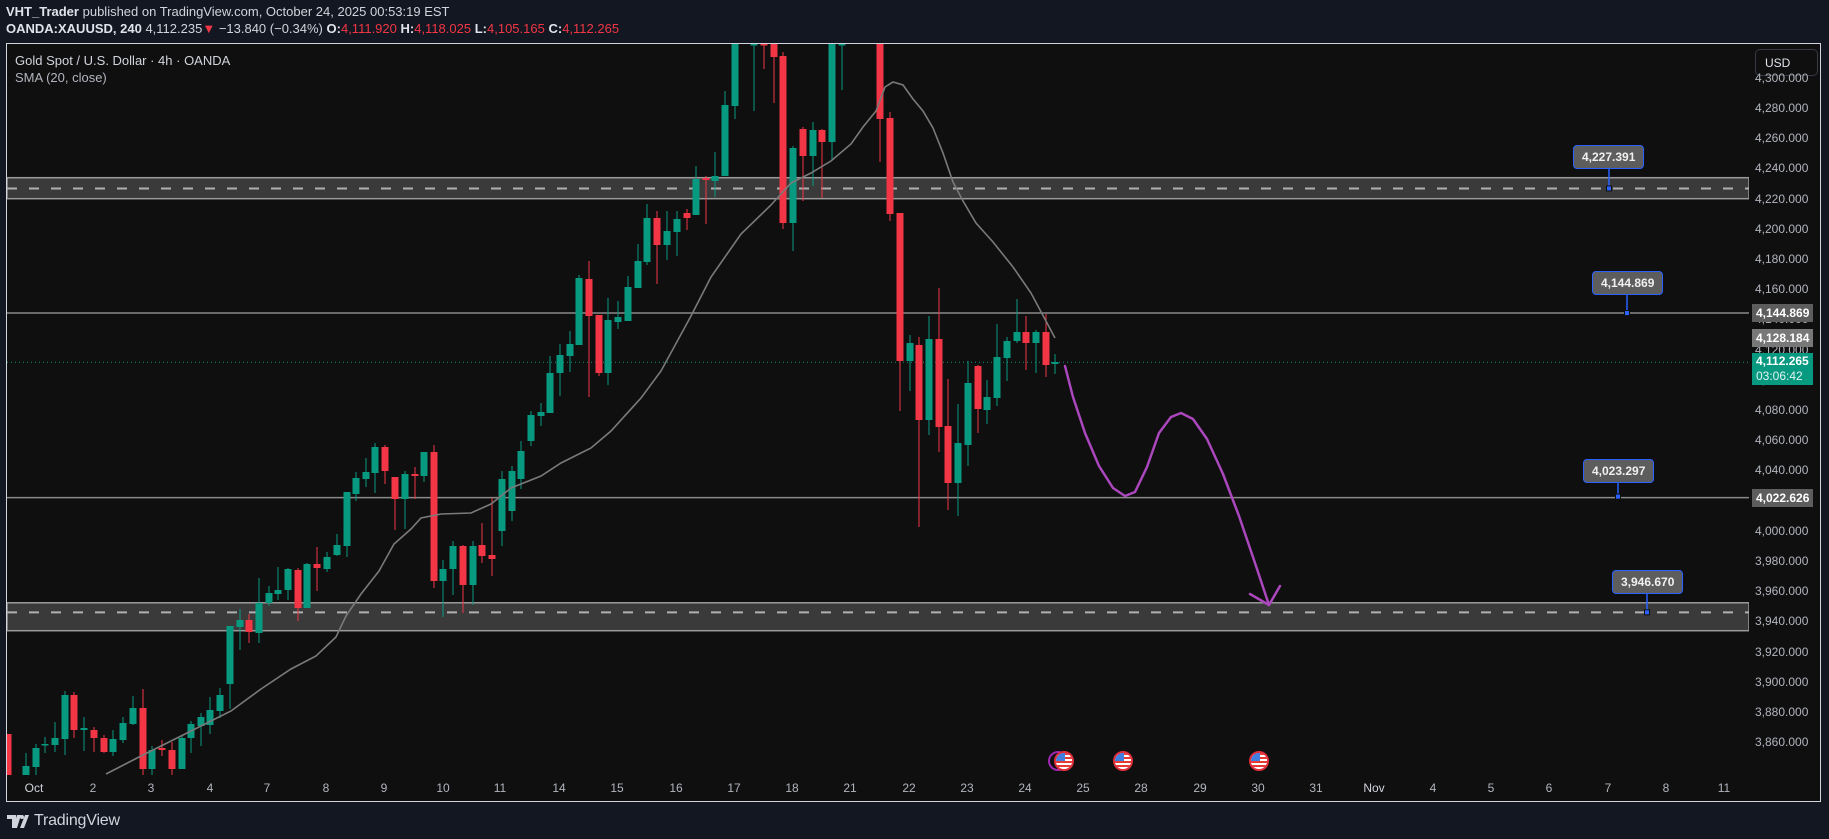 This screenshot has width=1829, height=839. What do you see at coordinates (1782, 561) in the screenshot?
I see `price-tick: 3,980.000` at bounding box center [1782, 561].